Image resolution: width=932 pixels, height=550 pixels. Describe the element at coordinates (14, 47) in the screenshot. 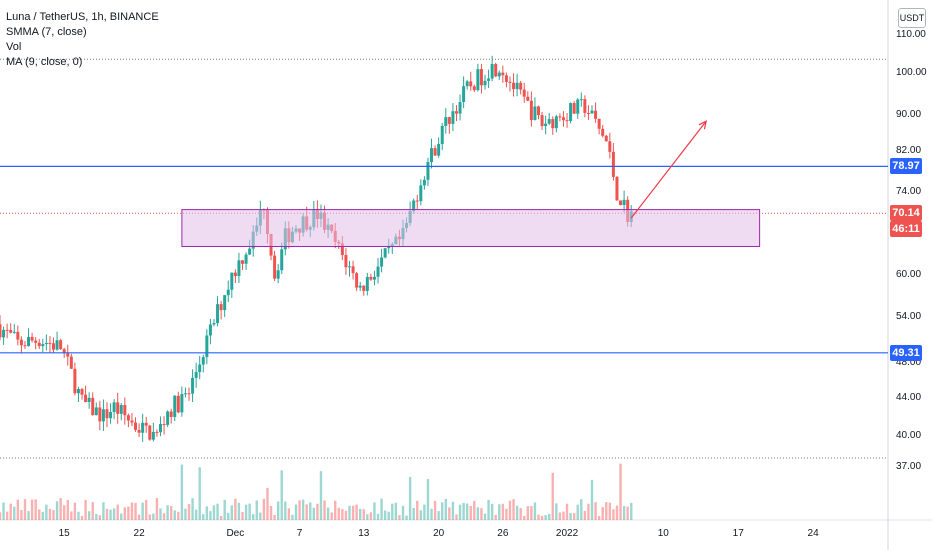

I see `legend-volume: Vol` at that location.